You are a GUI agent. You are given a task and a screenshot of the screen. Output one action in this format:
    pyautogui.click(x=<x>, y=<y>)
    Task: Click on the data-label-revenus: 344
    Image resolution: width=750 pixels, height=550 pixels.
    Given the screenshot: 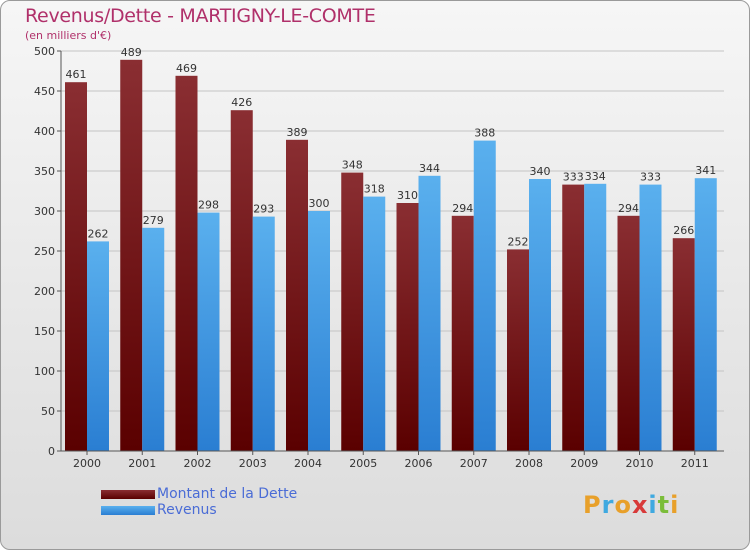 What is the action you would take?
    pyautogui.click(x=429, y=168)
    